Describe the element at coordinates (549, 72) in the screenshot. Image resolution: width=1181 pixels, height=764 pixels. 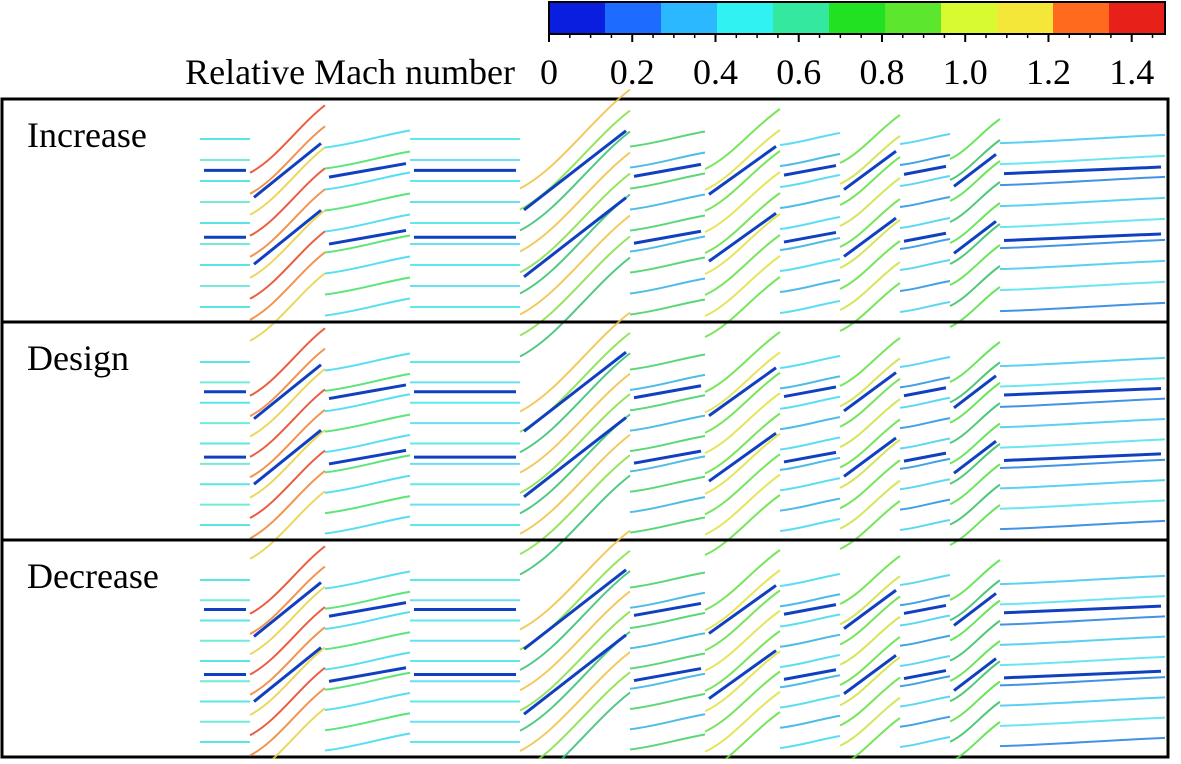
I see `tick-label: 0` at that location.